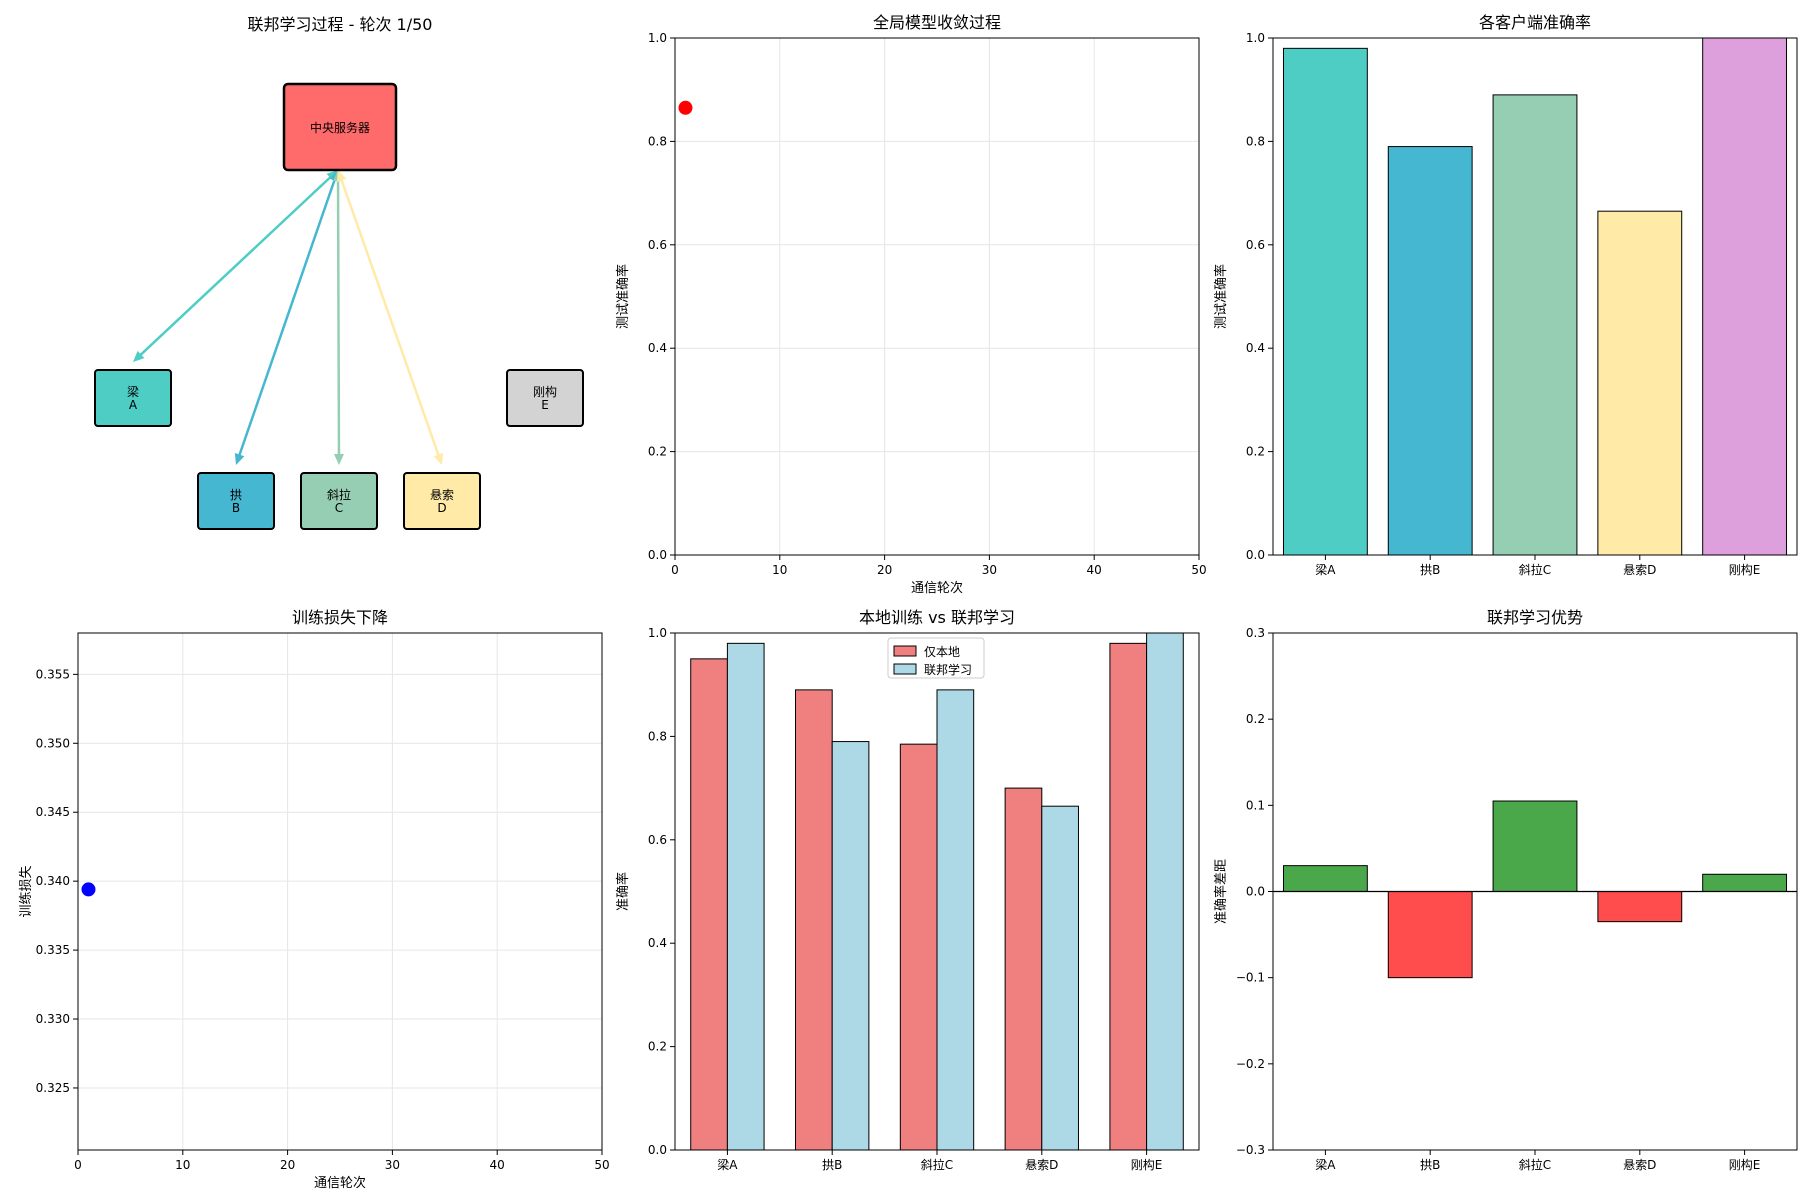 The image size is (1800, 1200). What do you see at coordinates (1255, 555) in the screenshot?
I see `client-accuracy-chart-ytick-label: 0.0` at bounding box center [1255, 555].